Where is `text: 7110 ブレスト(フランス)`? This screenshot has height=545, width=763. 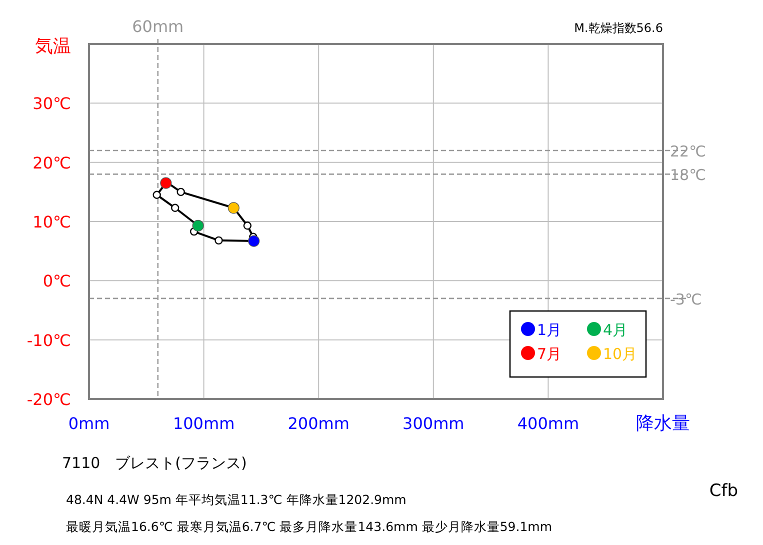
text: 7110 ブレスト(フランス) is located at coordinates (154, 463).